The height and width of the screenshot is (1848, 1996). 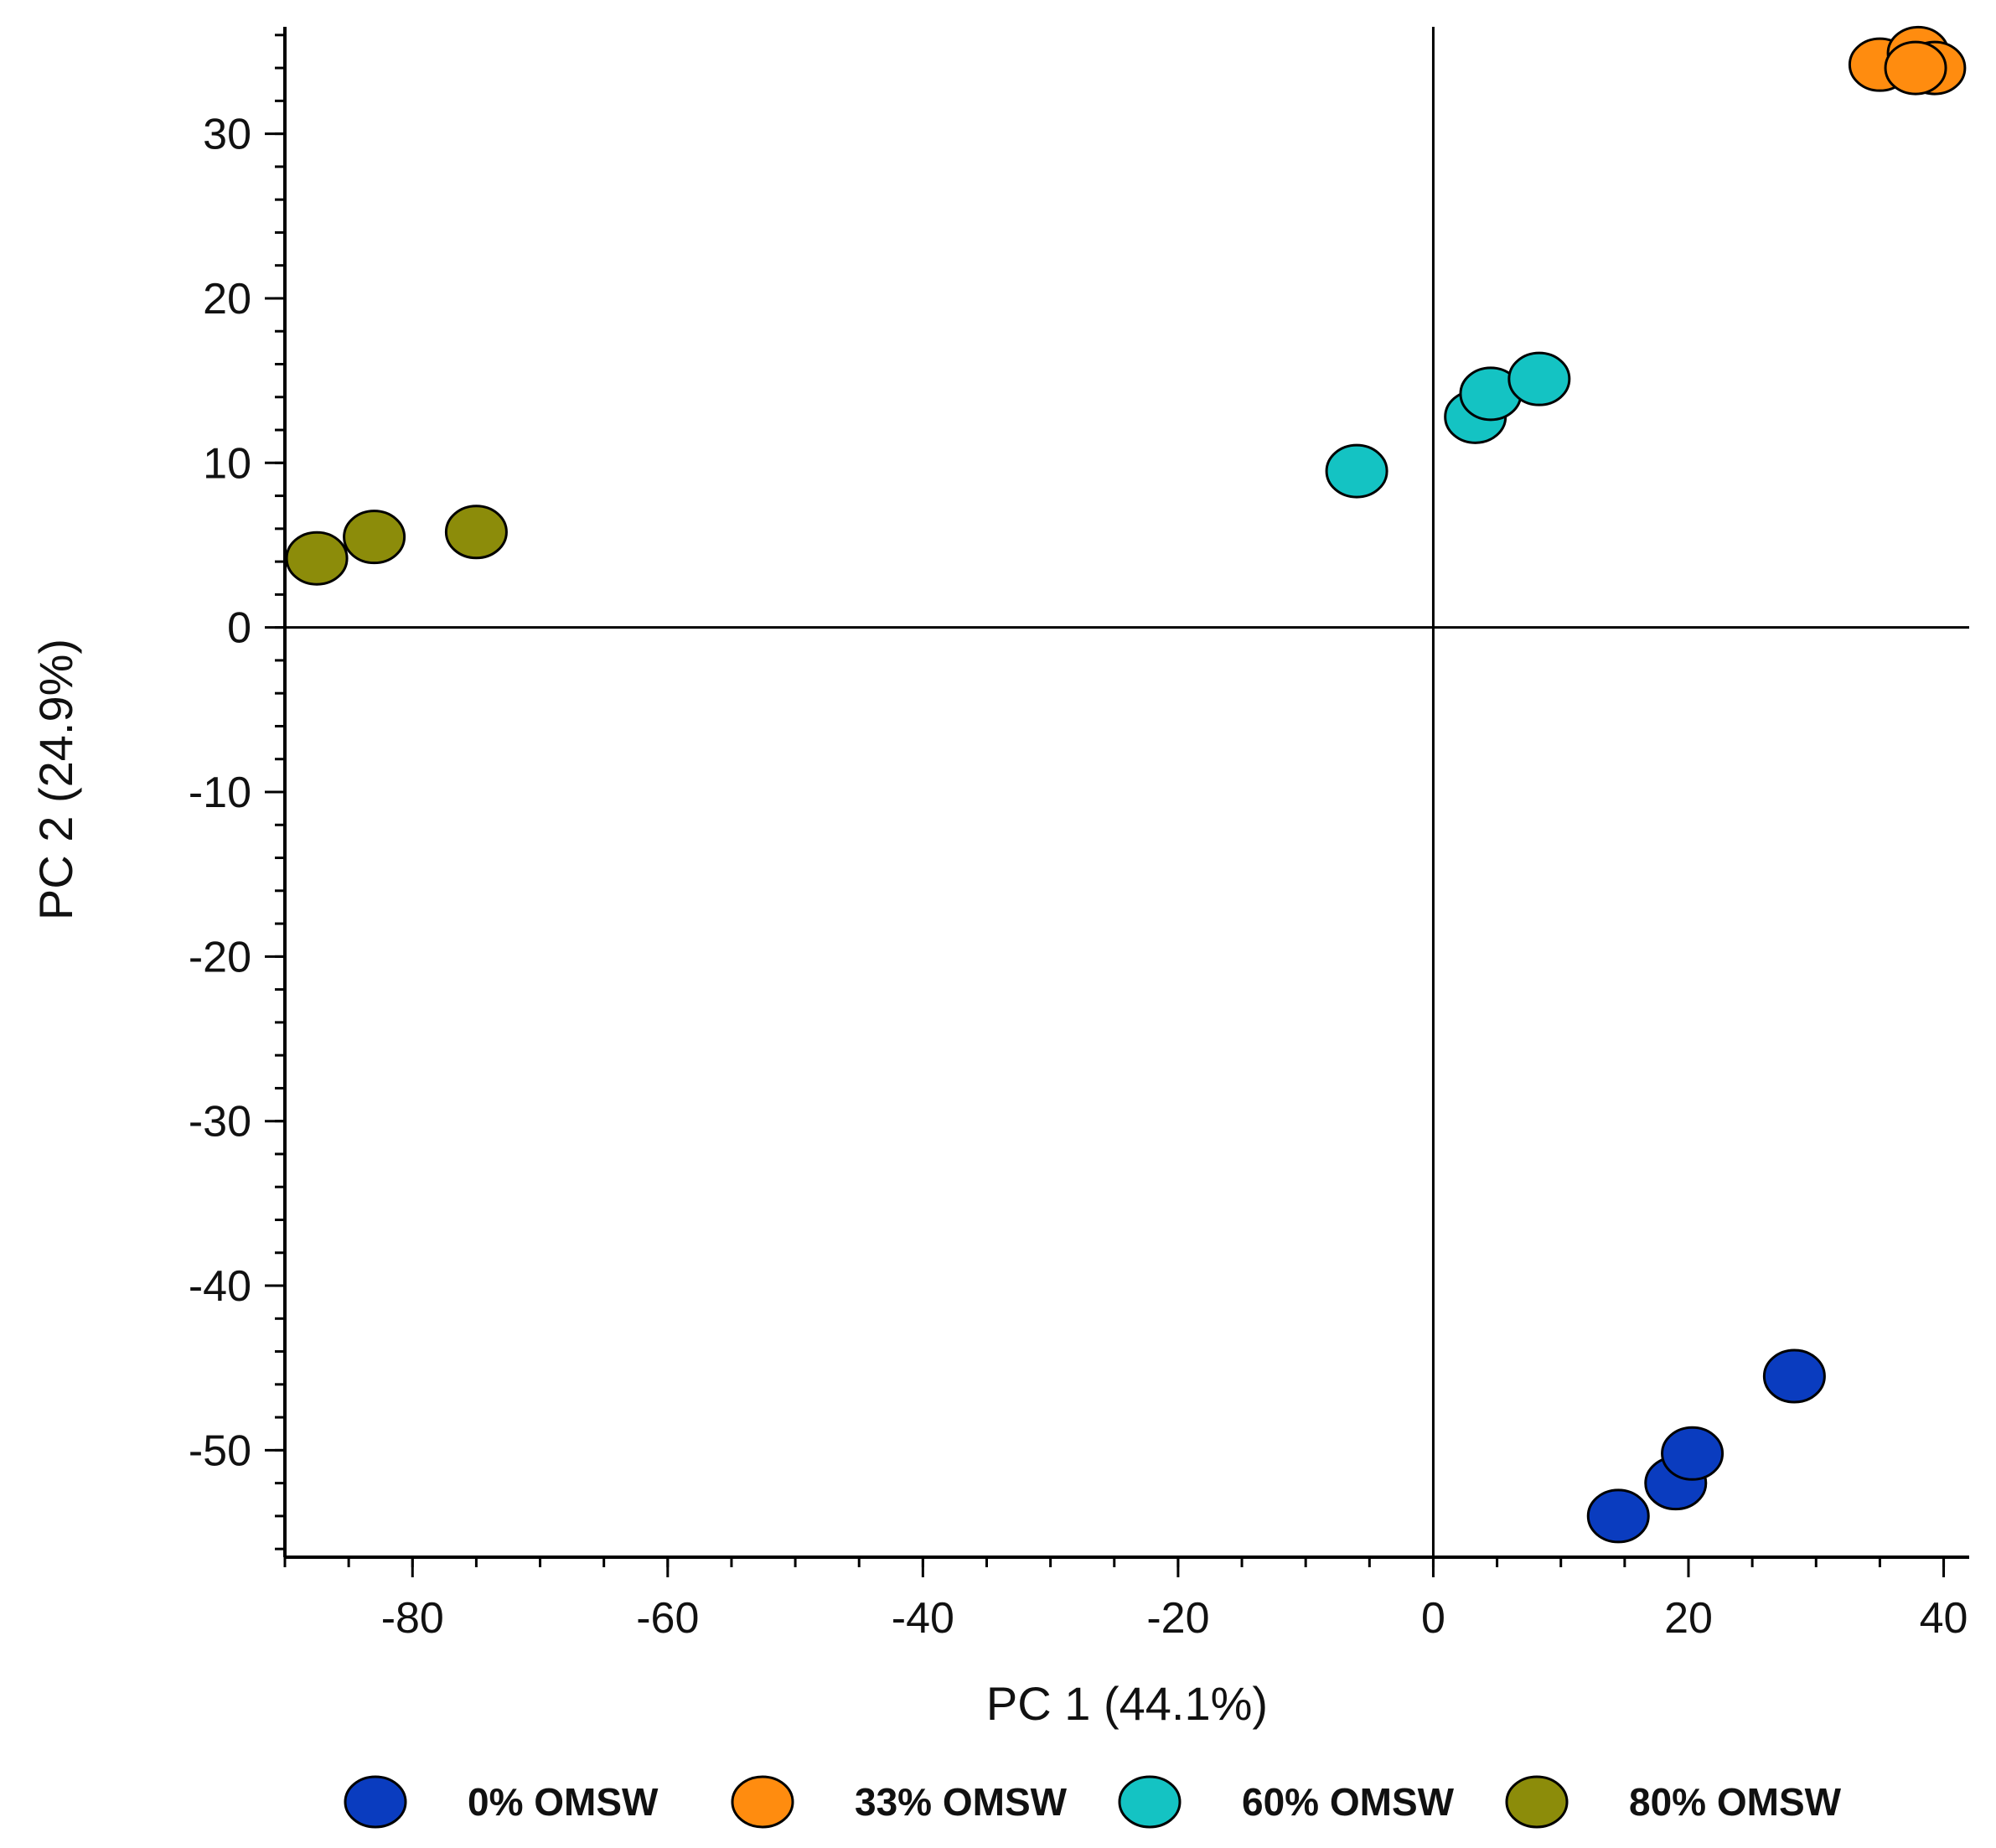 I want to click on y-tick-label: -10, so click(x=220, y=793).